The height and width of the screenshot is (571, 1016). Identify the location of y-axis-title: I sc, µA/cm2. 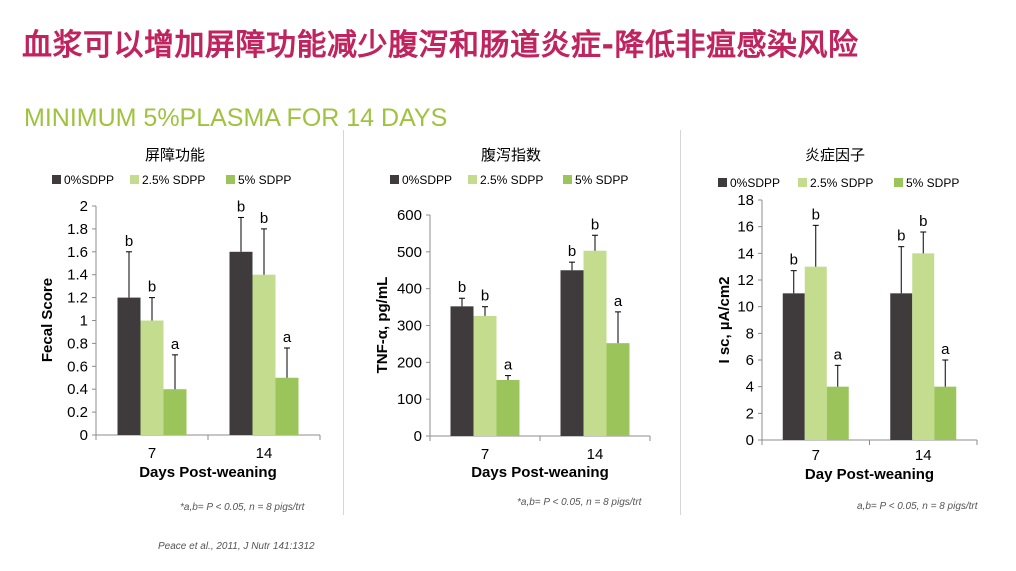
(724, 319).